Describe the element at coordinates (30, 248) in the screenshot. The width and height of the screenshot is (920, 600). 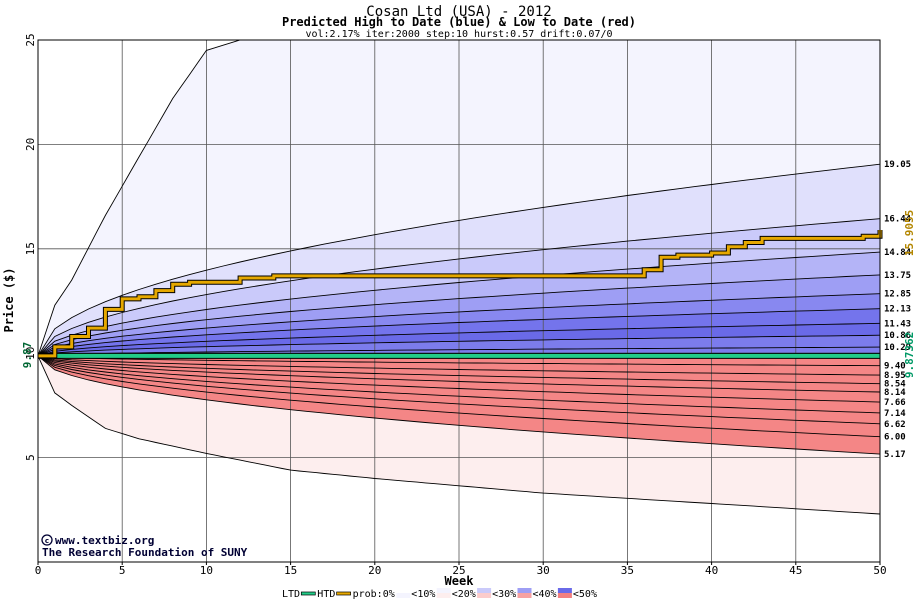
I see `y-tick-label: 15` at that location.